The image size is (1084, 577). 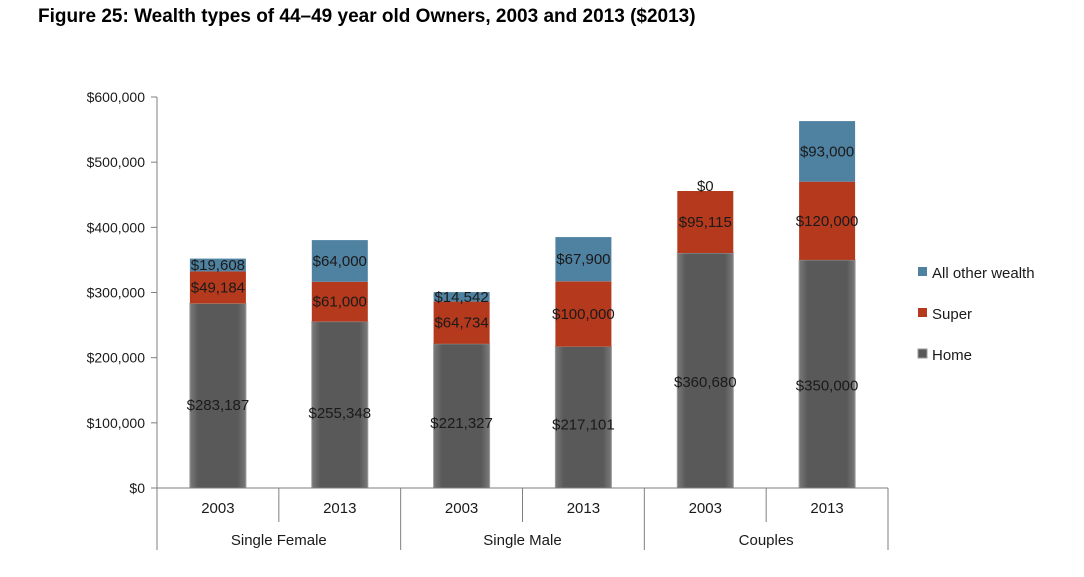 I want to click on data-label: $100,000, so click(x=583, y=314).